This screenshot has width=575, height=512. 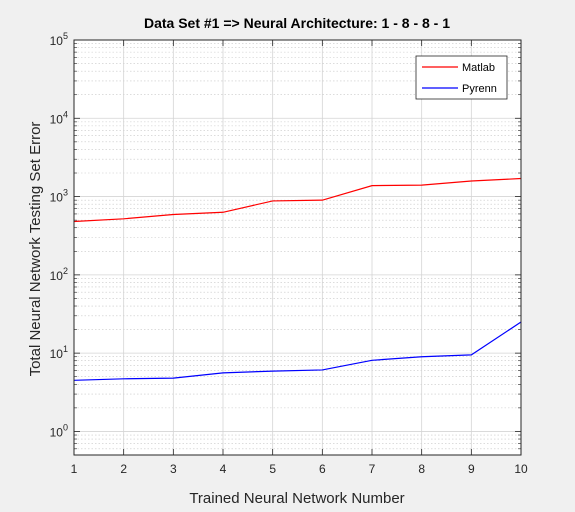 What do you see at coordinates (59, 352) in the screenshot?
I see `y-tick-label: 10¹` at bounding box center [59, 352].